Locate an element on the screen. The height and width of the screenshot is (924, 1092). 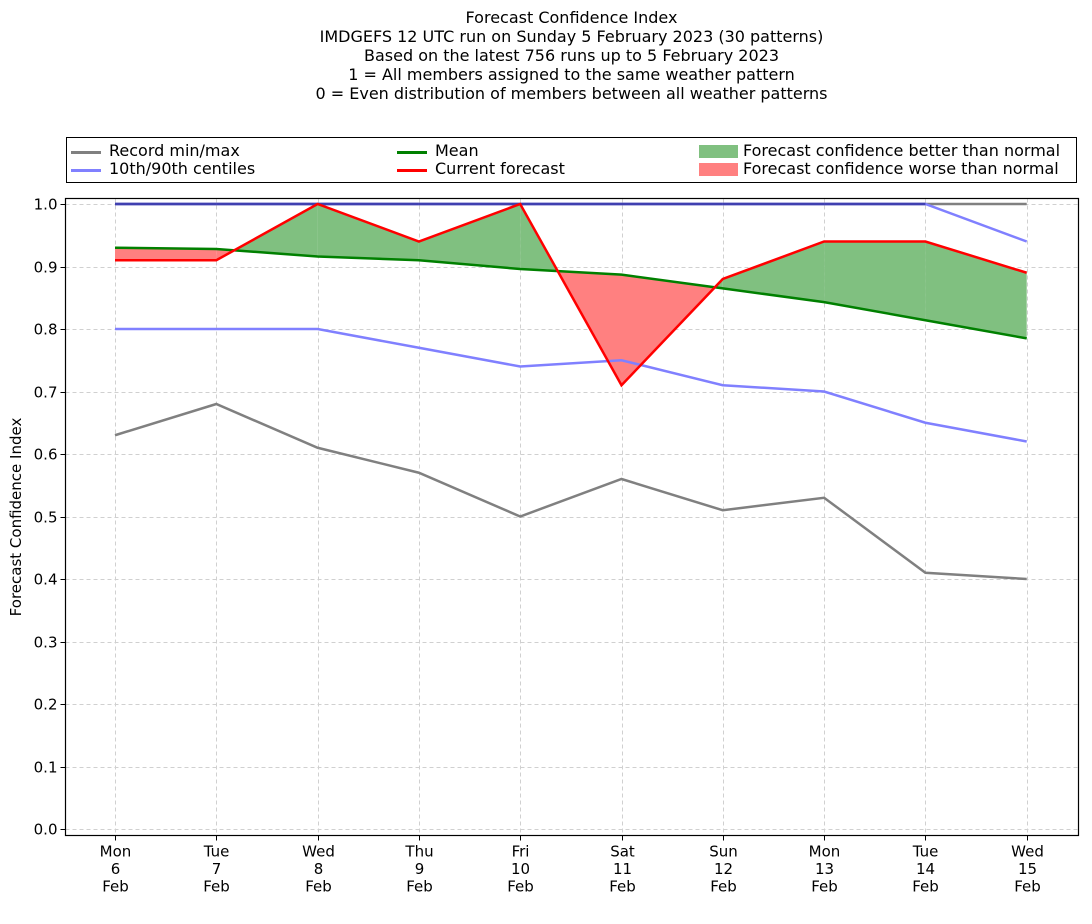
x-tick-label-line: 12 is located at coordinates (723, 869).